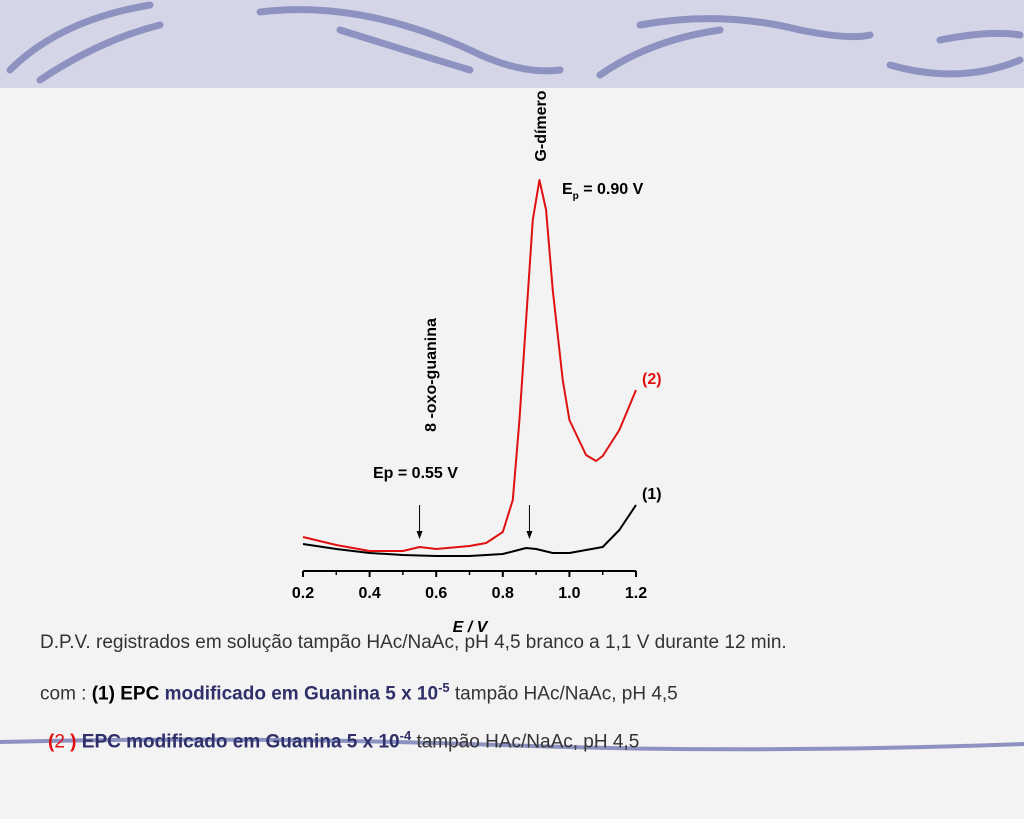 This screenshot has height=819, width=1024. I want to click on divider, so click(512, 744).